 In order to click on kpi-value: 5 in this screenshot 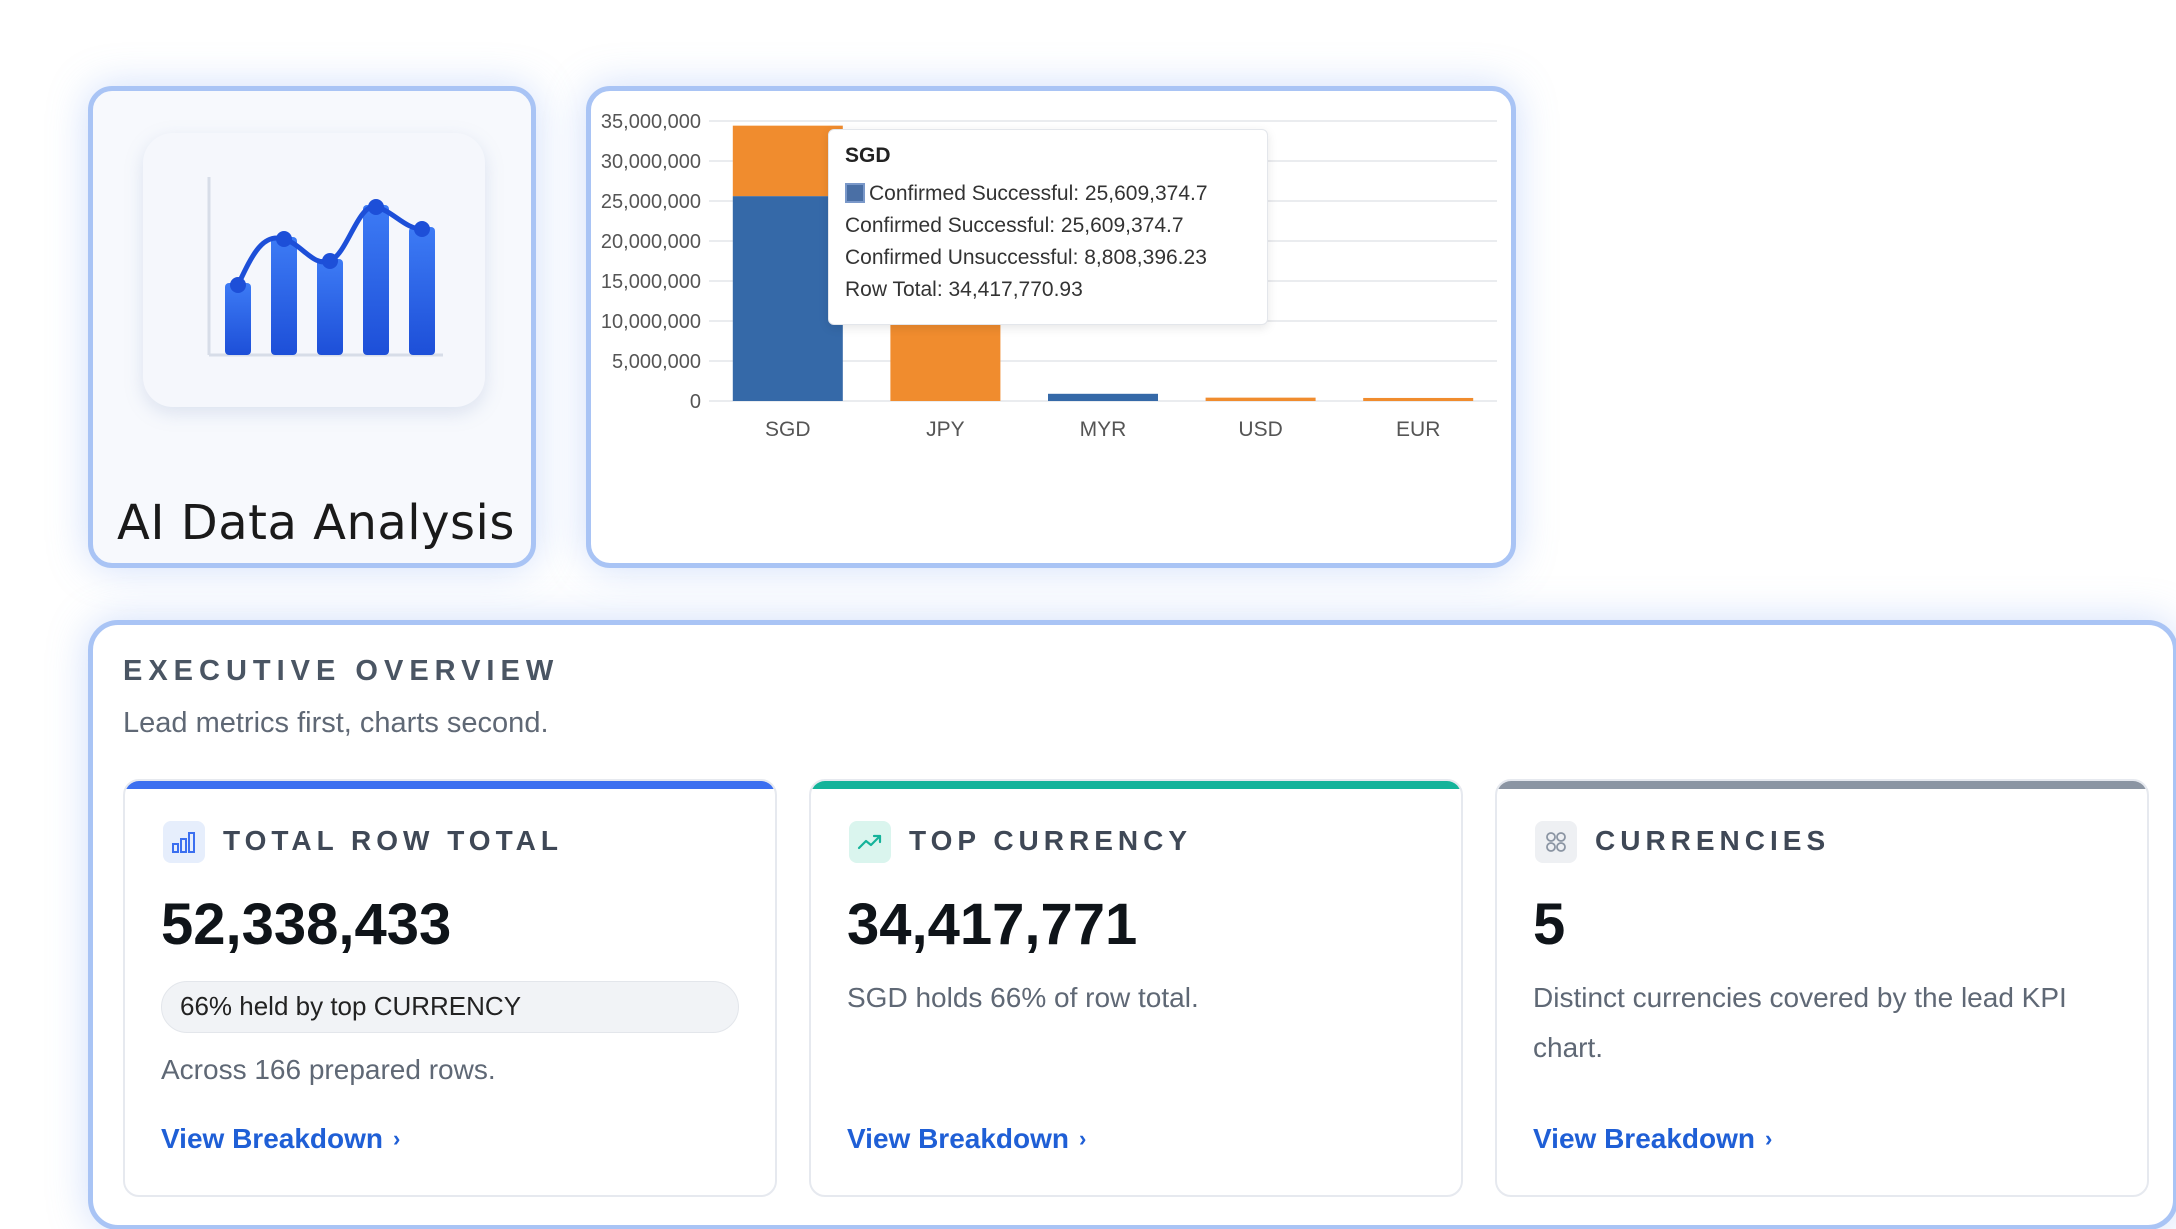, I will do `click(1549, 924)`.